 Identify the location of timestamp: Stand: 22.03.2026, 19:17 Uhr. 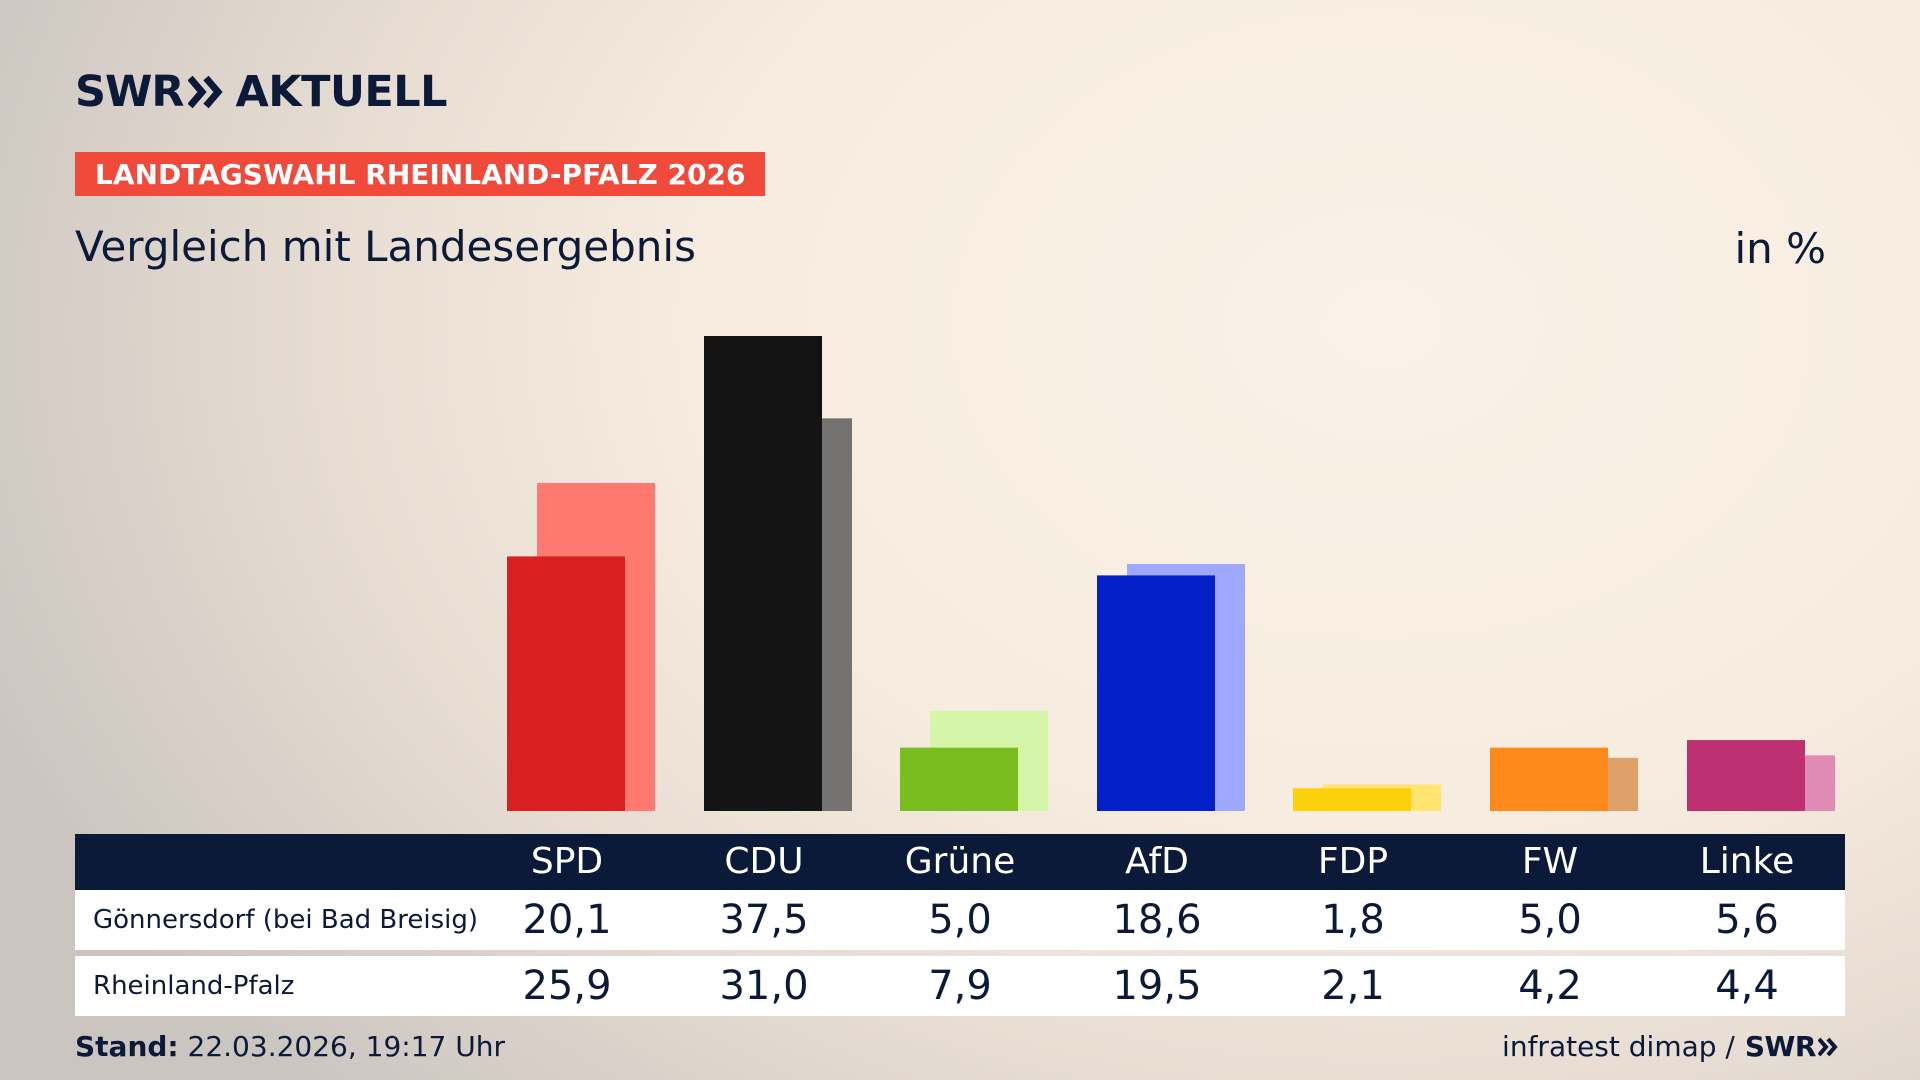
(290, 1046).